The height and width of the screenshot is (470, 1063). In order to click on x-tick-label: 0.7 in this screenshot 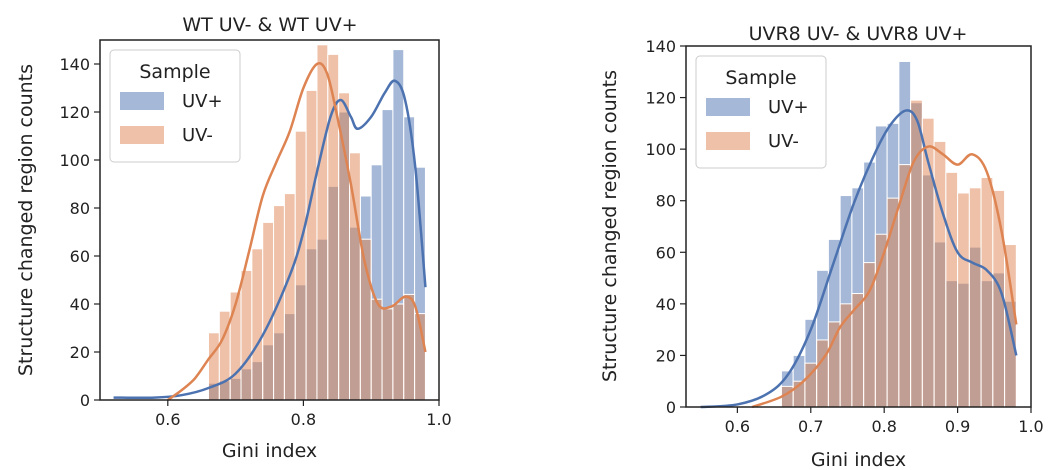, I will do `click(810, 426)`.